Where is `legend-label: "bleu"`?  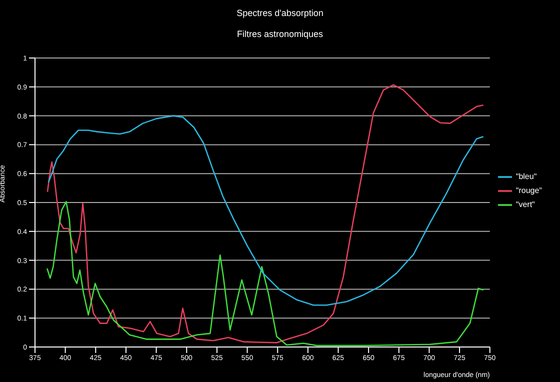
legend-label: "bleu" is located at coordinates (526, 177).